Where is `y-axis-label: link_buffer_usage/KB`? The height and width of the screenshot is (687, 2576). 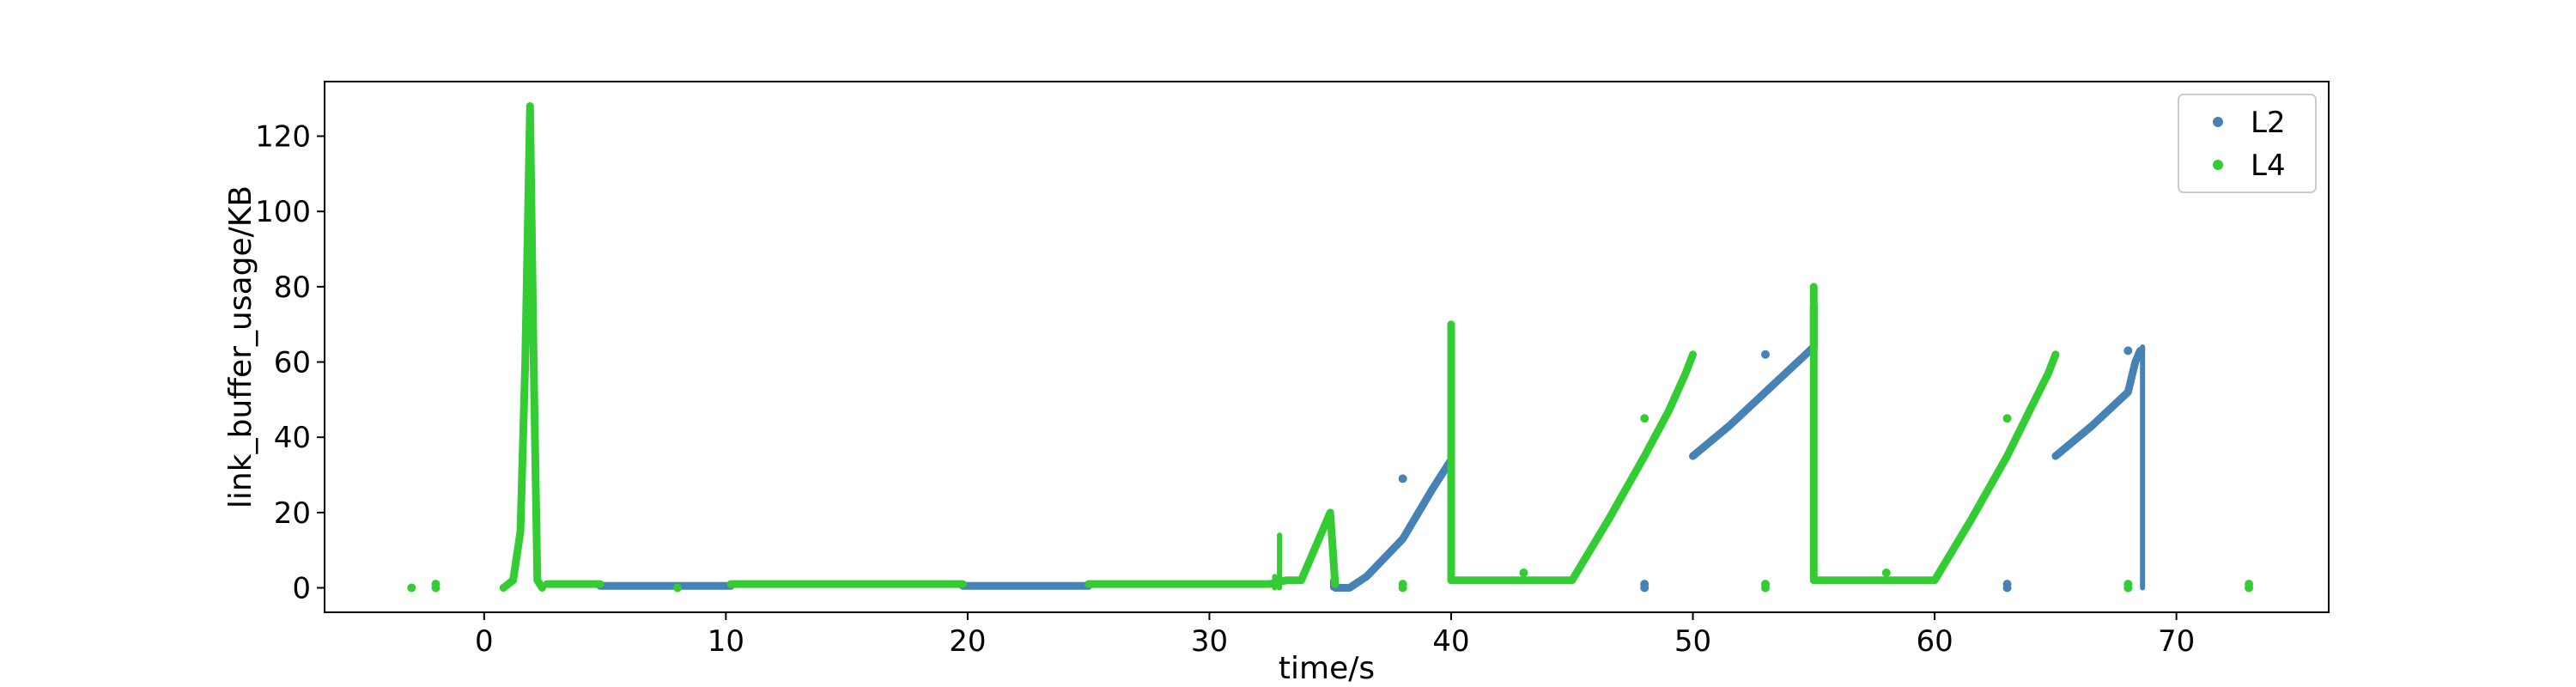
y-axis-label: link_buffer_usage/KB is located at coordinates (240, 346).